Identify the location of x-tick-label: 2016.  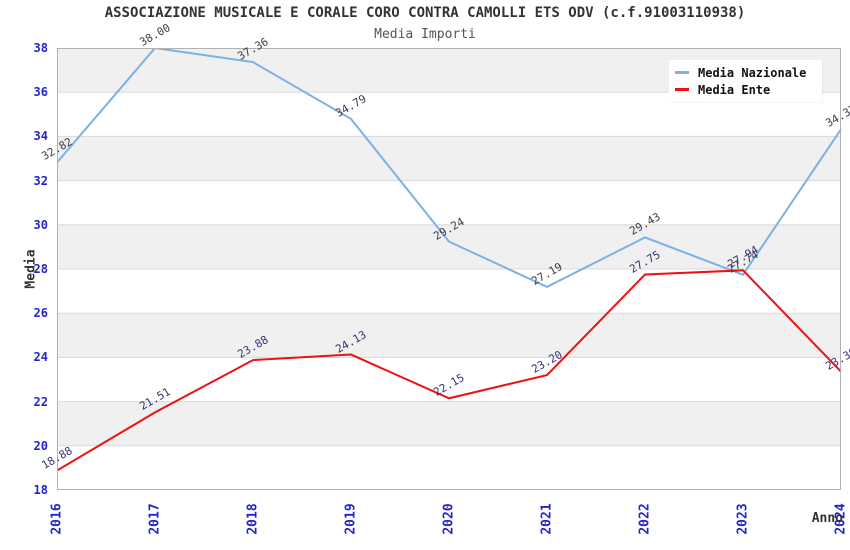
(57, 519).